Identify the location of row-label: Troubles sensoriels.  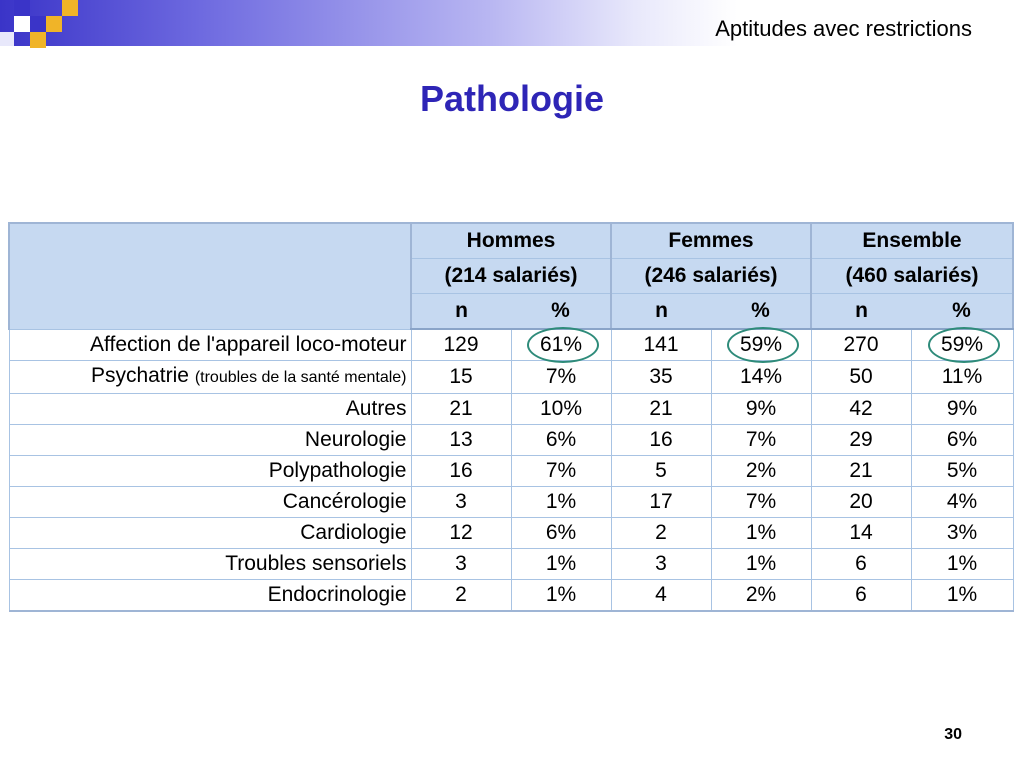
(210, 564).